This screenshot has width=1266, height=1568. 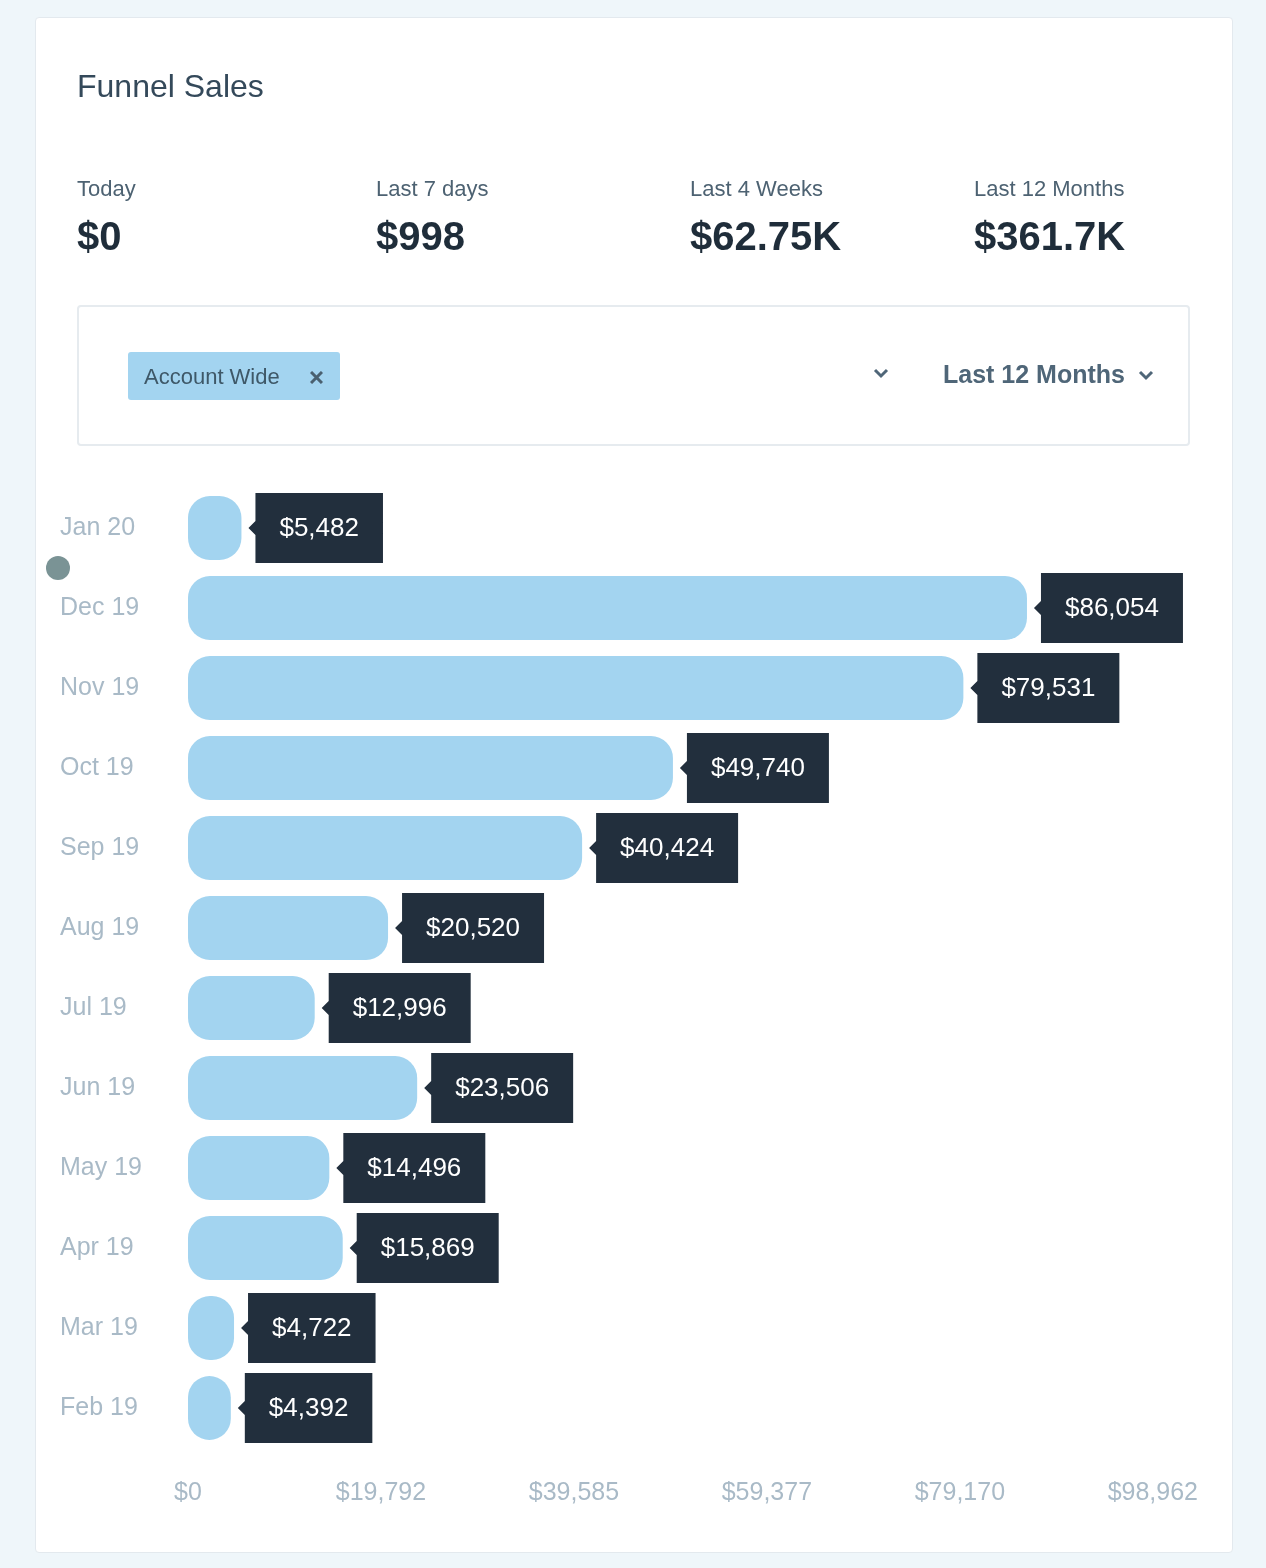 What do you see at coordinates (106, 189) in the screenshot?
I see `text: Today` at bounding box center [106, 189].